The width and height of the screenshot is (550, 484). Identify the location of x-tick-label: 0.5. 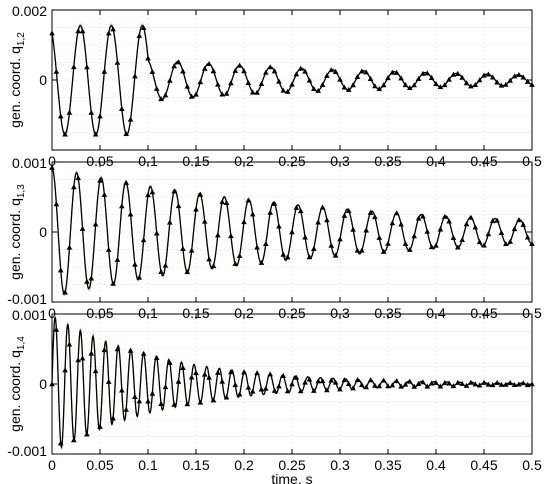
(532, 313).